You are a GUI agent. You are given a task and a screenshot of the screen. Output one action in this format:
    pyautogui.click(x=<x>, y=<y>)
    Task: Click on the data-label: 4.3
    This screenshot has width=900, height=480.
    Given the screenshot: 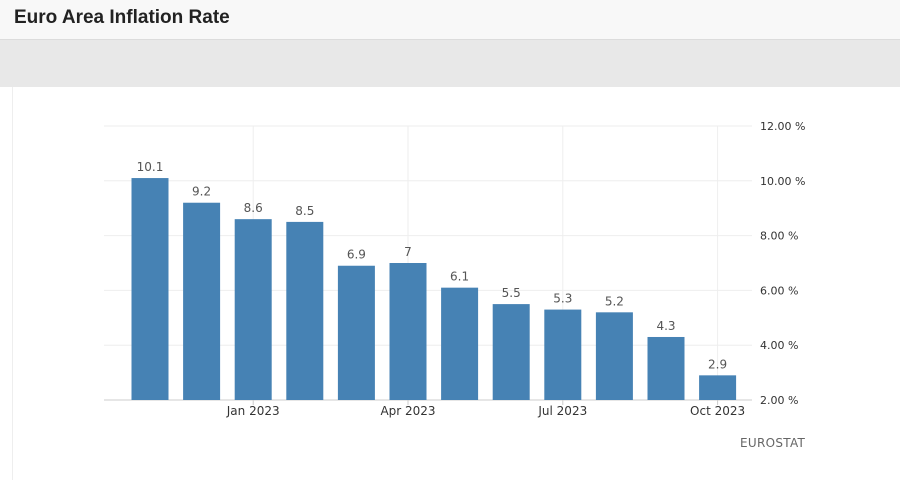 What is the action you would take?
    pyautogui.click(x=665, y=326)
    